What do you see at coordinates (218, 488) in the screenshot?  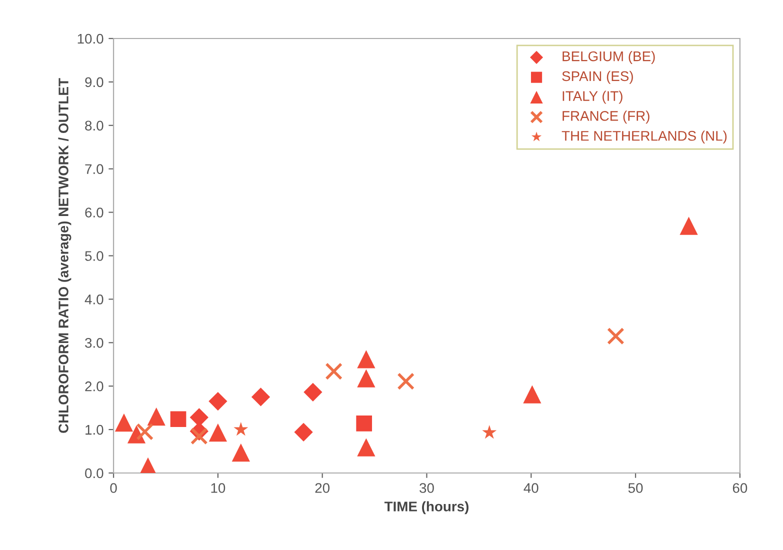 I see `x-tick-label: 10` at bounding box center [218, 488].